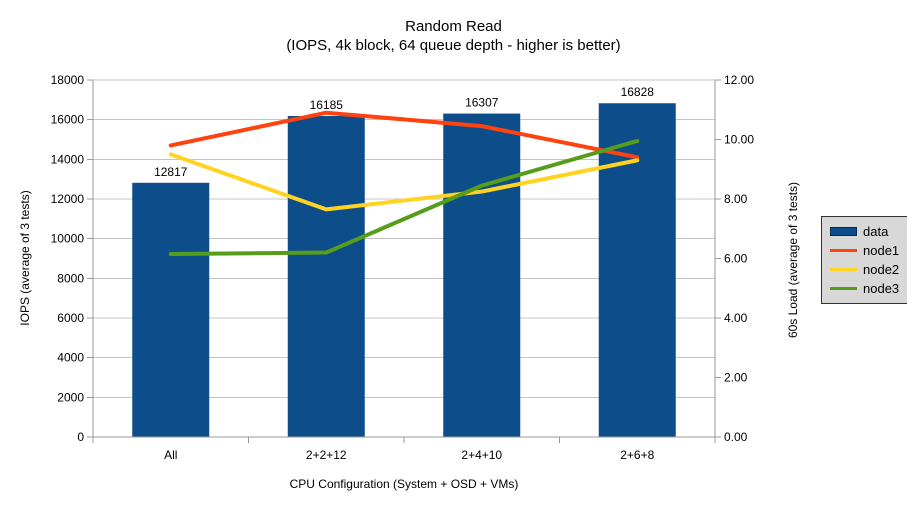 The height and width of the screenshot is (510, 907). Describe the element at coordinates (70, 358) in the screenshot. I see `y-left-tick-label: 4000` at that location.